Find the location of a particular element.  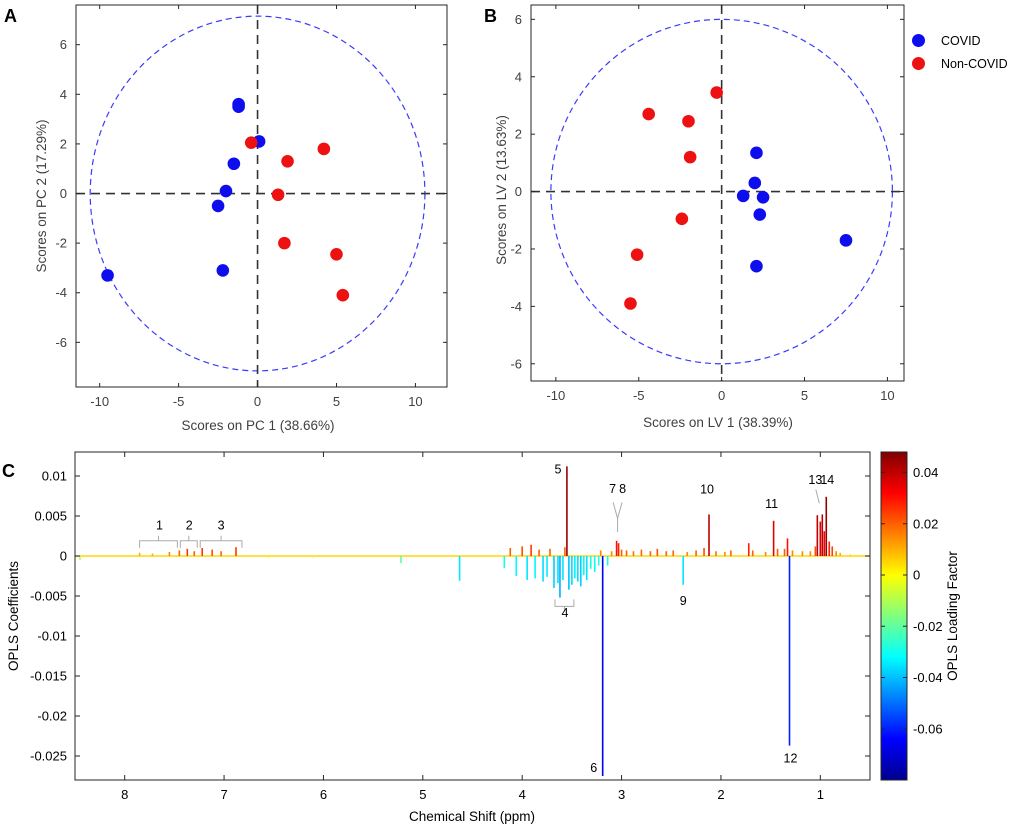

panel-c-x-tick-label: 1 is located at coordinates (820, 794).